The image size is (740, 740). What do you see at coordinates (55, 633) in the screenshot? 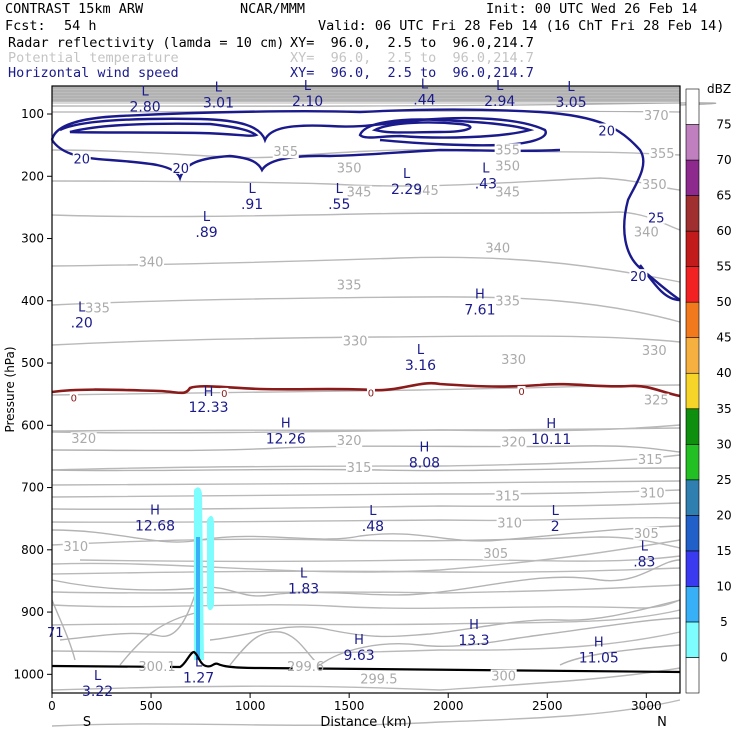
I see `edge-value: 71` at bounding box center [55, 633].